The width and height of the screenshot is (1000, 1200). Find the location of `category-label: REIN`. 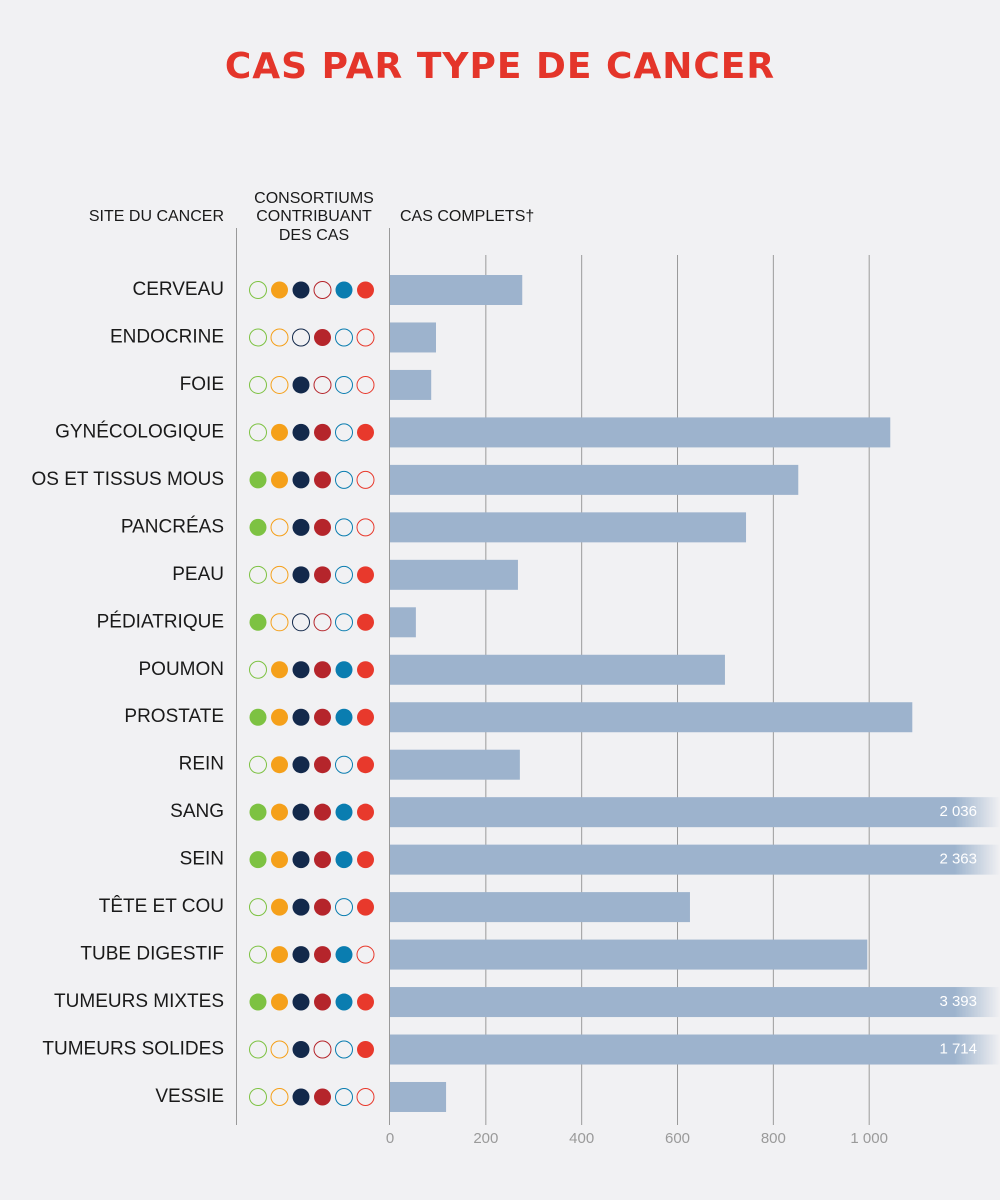

category-label: REIN is located at coordinates (201, 764).